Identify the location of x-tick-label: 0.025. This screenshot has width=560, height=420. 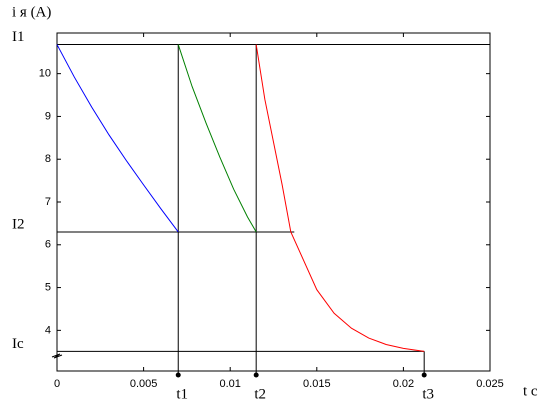
(490, 384).